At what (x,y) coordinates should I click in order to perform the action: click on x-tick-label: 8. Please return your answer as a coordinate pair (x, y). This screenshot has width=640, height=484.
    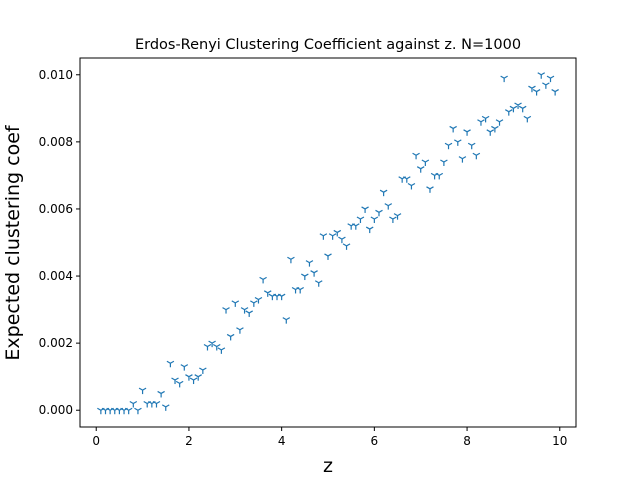
    Looking at the image, I should click on (467, 441).